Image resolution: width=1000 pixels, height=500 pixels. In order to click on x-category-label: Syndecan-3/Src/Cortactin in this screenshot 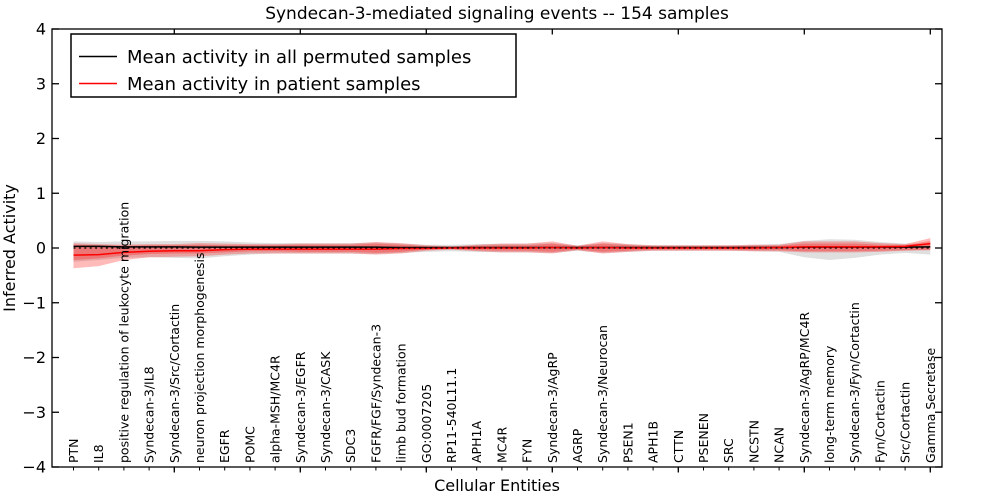, I will do `click(174, 383)`.